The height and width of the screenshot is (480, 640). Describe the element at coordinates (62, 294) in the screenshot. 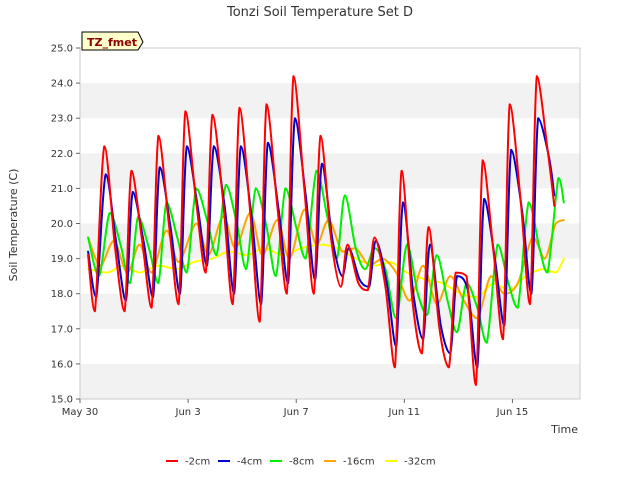

I see `y-tick-label: 18.0` at that location.